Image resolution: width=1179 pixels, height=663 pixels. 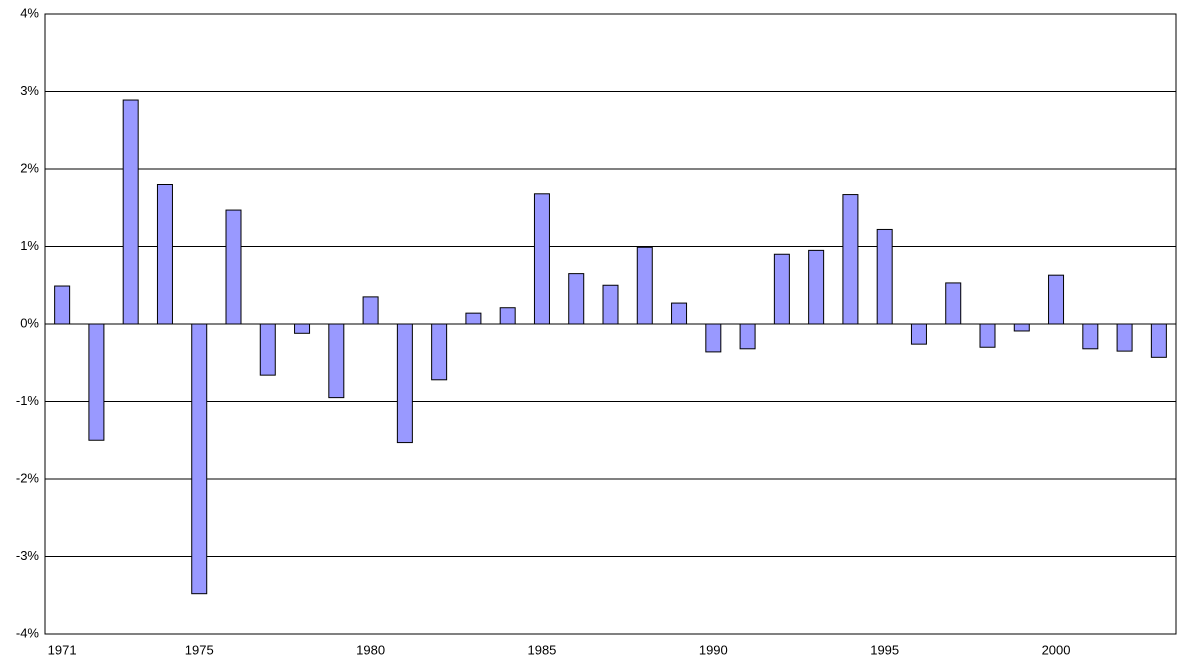 What do you see at coordinates (62, 649) in the screenshot?
I see `x-tick-label: 1971` at bounding box center [62, 649].